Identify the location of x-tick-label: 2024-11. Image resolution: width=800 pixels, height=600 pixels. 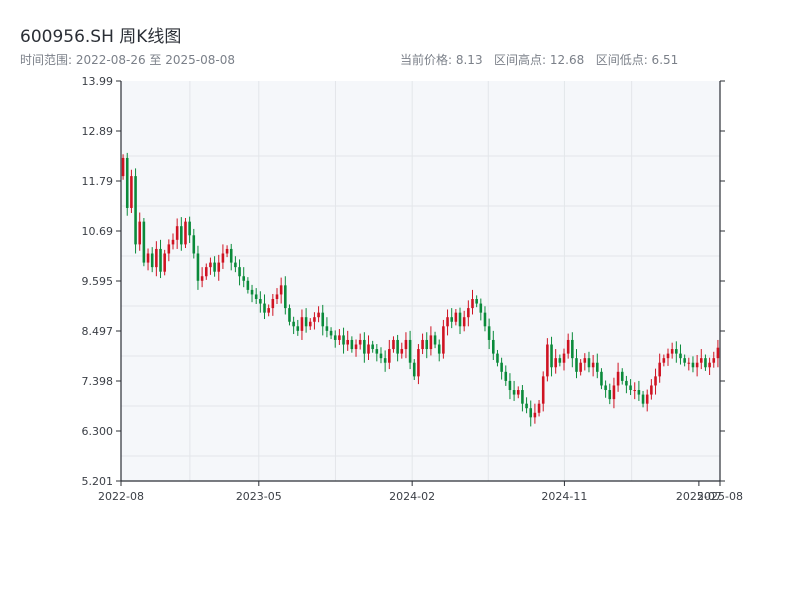
(564, 496).